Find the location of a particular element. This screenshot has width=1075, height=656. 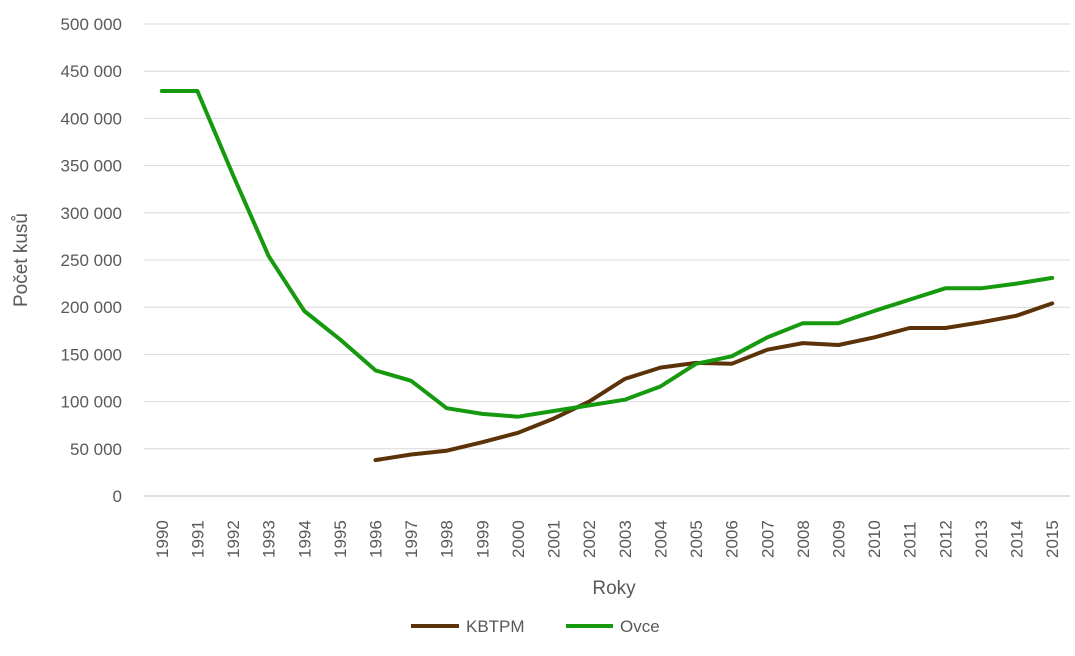

y-tick-label: 250 000 is located at coordinates (91, 260).